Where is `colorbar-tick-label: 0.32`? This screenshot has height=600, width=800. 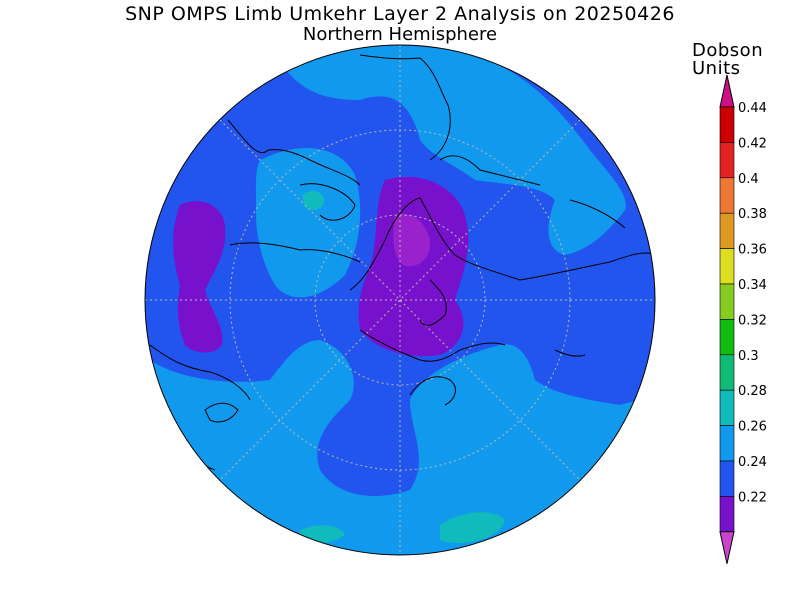 colorbar-tick-label: 0.32 is located at coordinates (752, 320).